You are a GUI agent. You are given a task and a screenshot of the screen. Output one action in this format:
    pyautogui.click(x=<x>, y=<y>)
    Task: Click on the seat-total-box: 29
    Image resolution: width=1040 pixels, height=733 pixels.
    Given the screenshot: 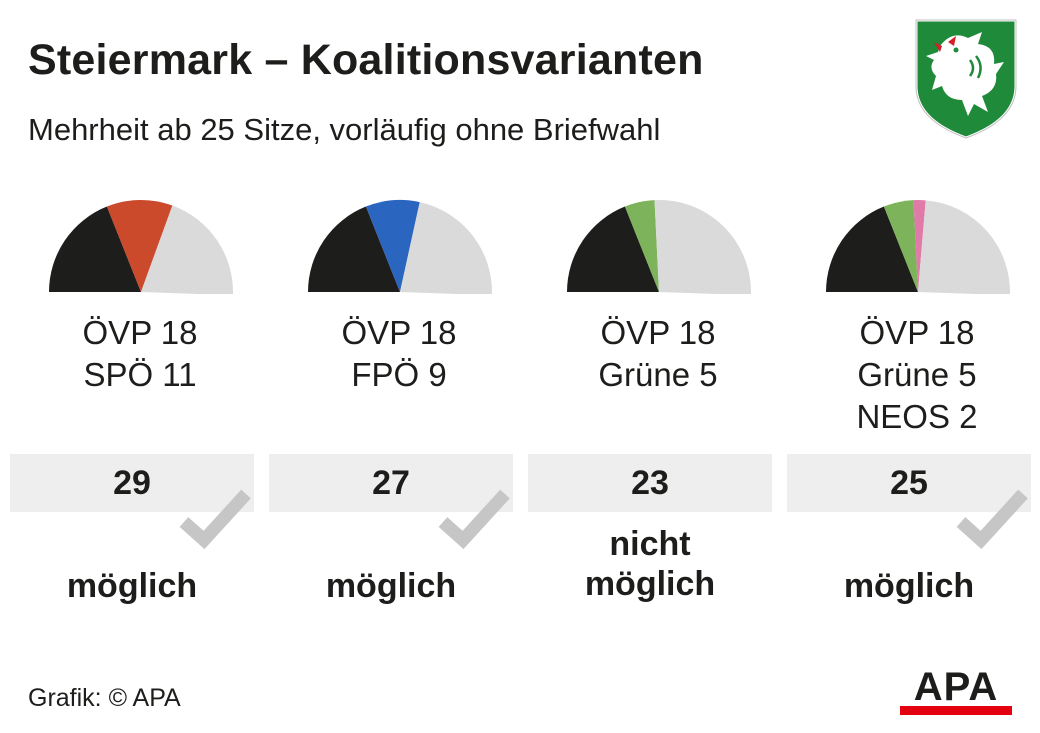 What is the action you would take?
    pyautogui.click(x=132, y=483)
    